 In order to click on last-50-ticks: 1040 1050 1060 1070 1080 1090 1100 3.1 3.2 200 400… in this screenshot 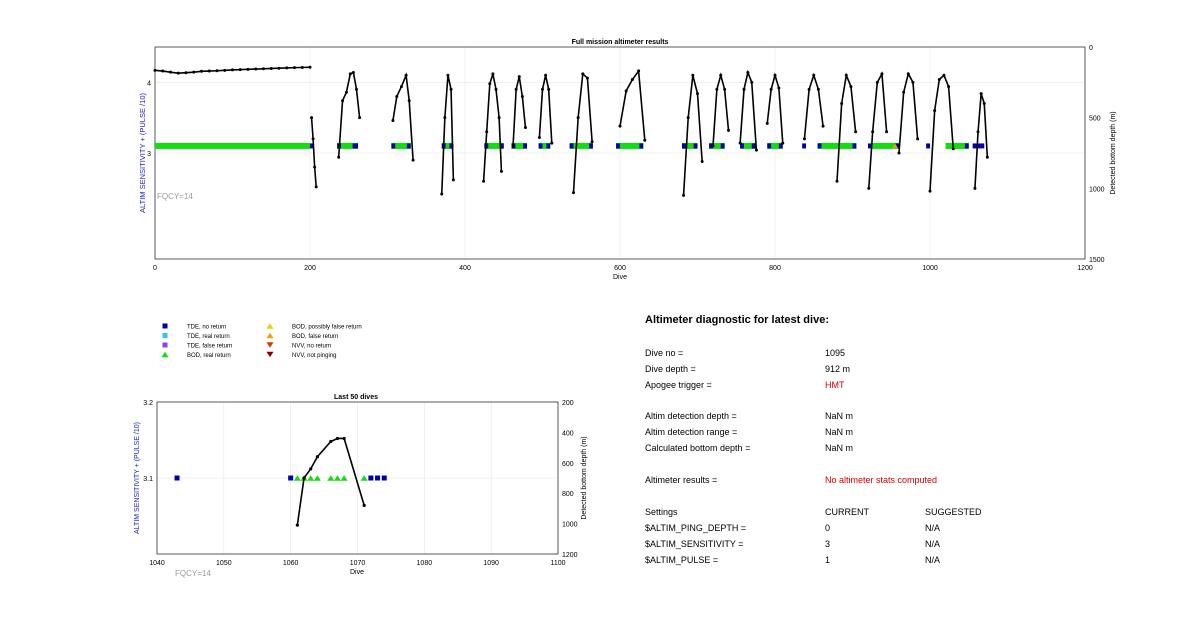, I will do `click(360, 483)`.